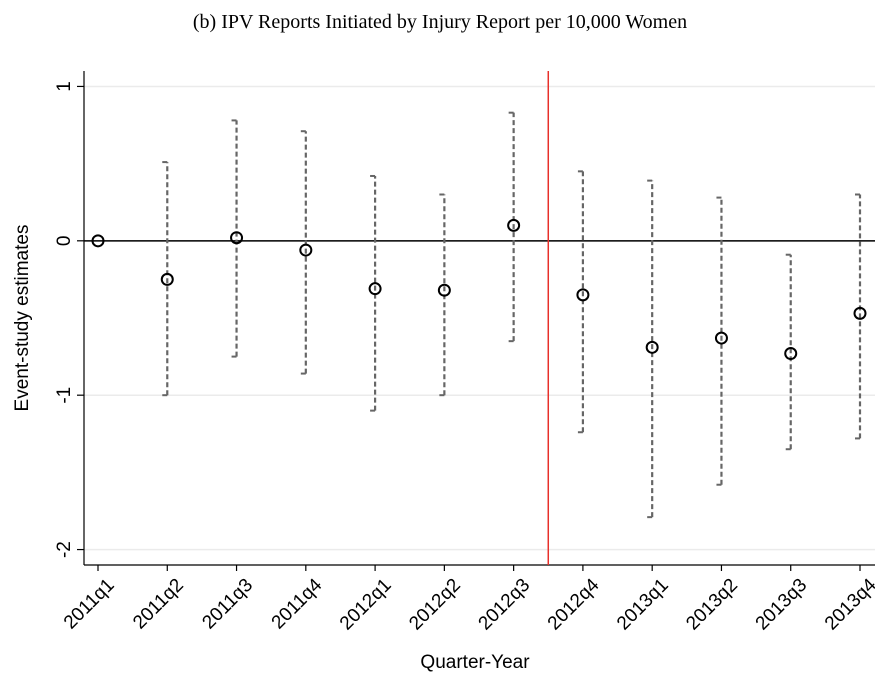  What do you see at coordinates (89, 604) in the screenshot?
I see `x-tick-label: 2011q1` at bounding box center [89, 604].